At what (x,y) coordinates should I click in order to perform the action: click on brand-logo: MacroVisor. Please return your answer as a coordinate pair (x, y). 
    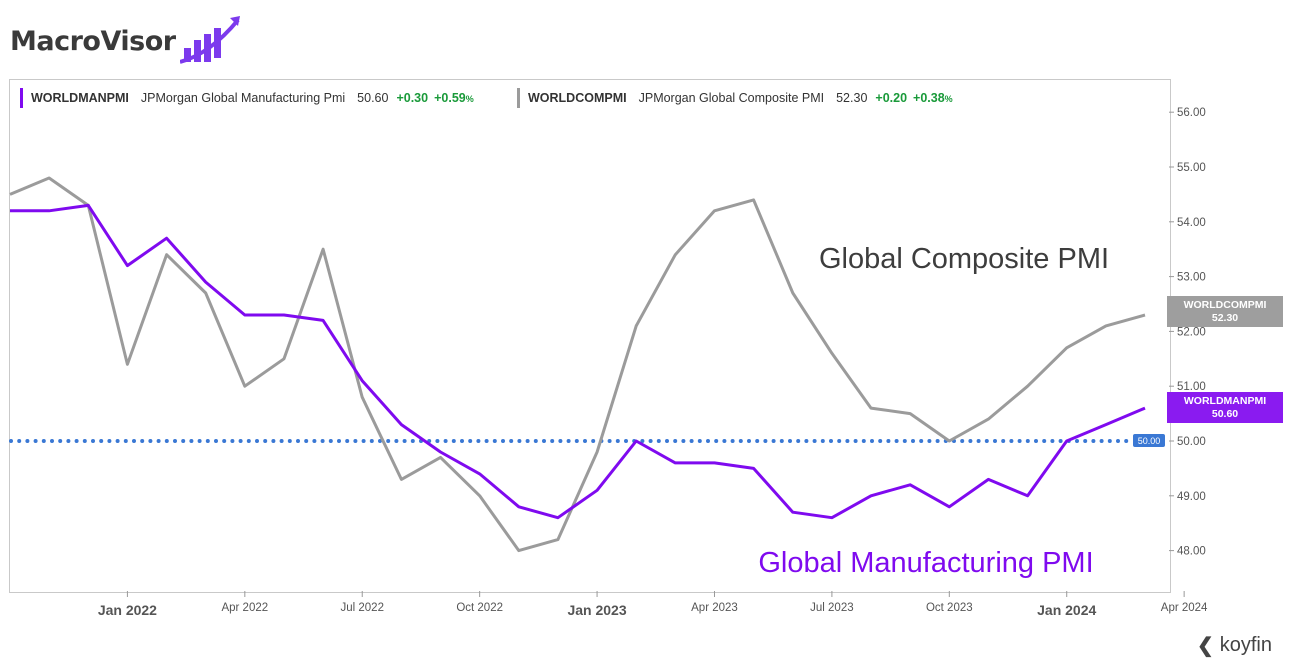
    Looking at the image, I should click on (127, 41).